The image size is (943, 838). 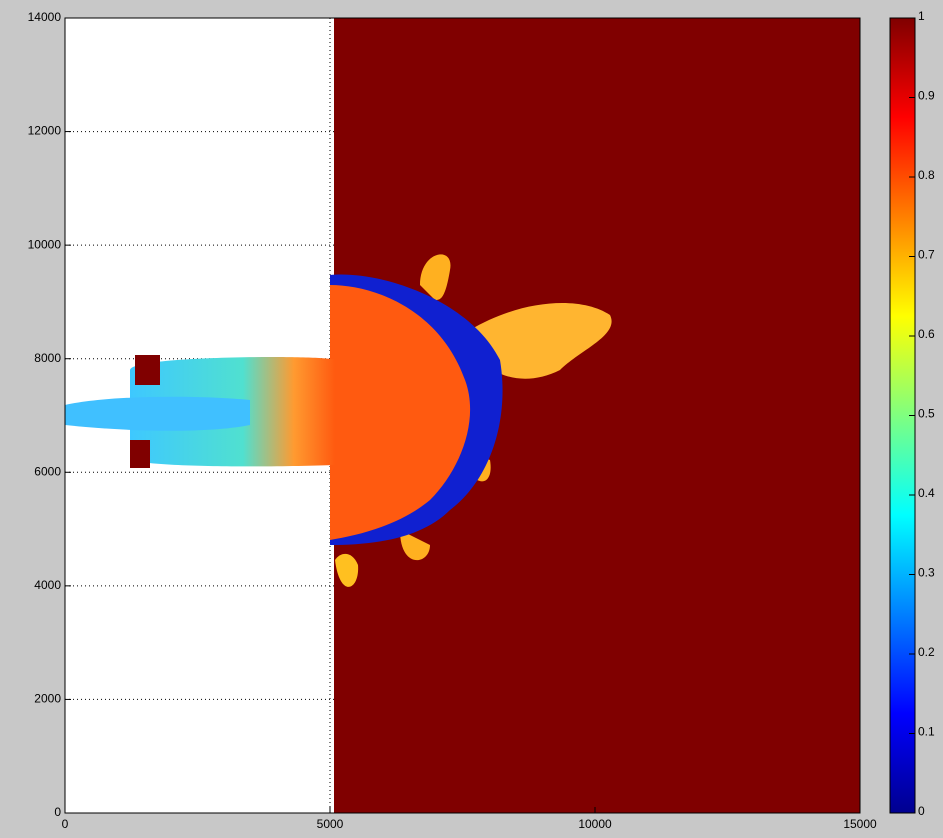 What do you see at coordinates (47, 699) in the screenshot?
I see `y-tick-label: 2000` at bounding box center [47, 699].